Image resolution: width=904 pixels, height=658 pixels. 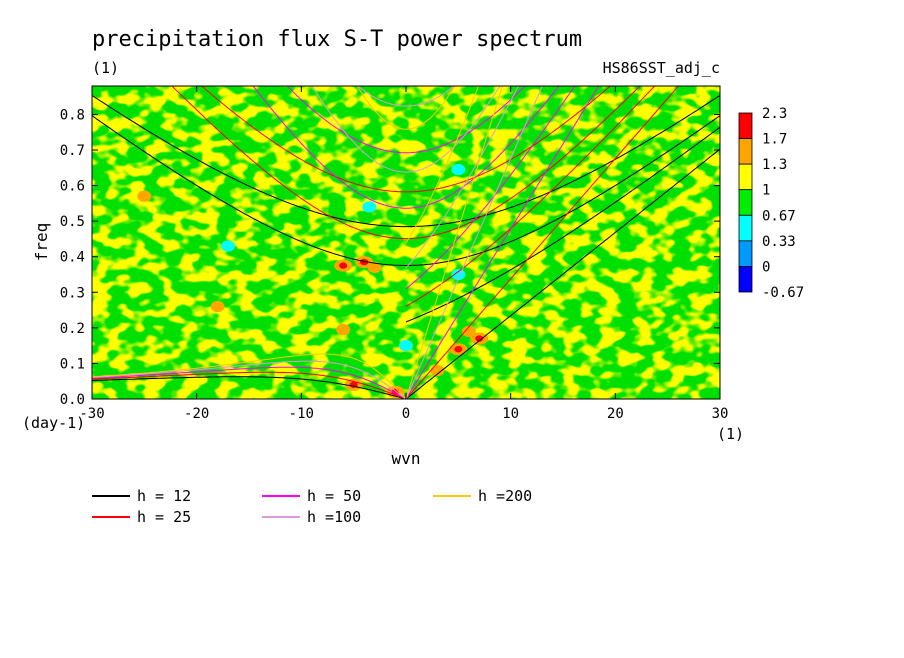 I want to click on ig1-curve-h50, so click(x=406, y=147).